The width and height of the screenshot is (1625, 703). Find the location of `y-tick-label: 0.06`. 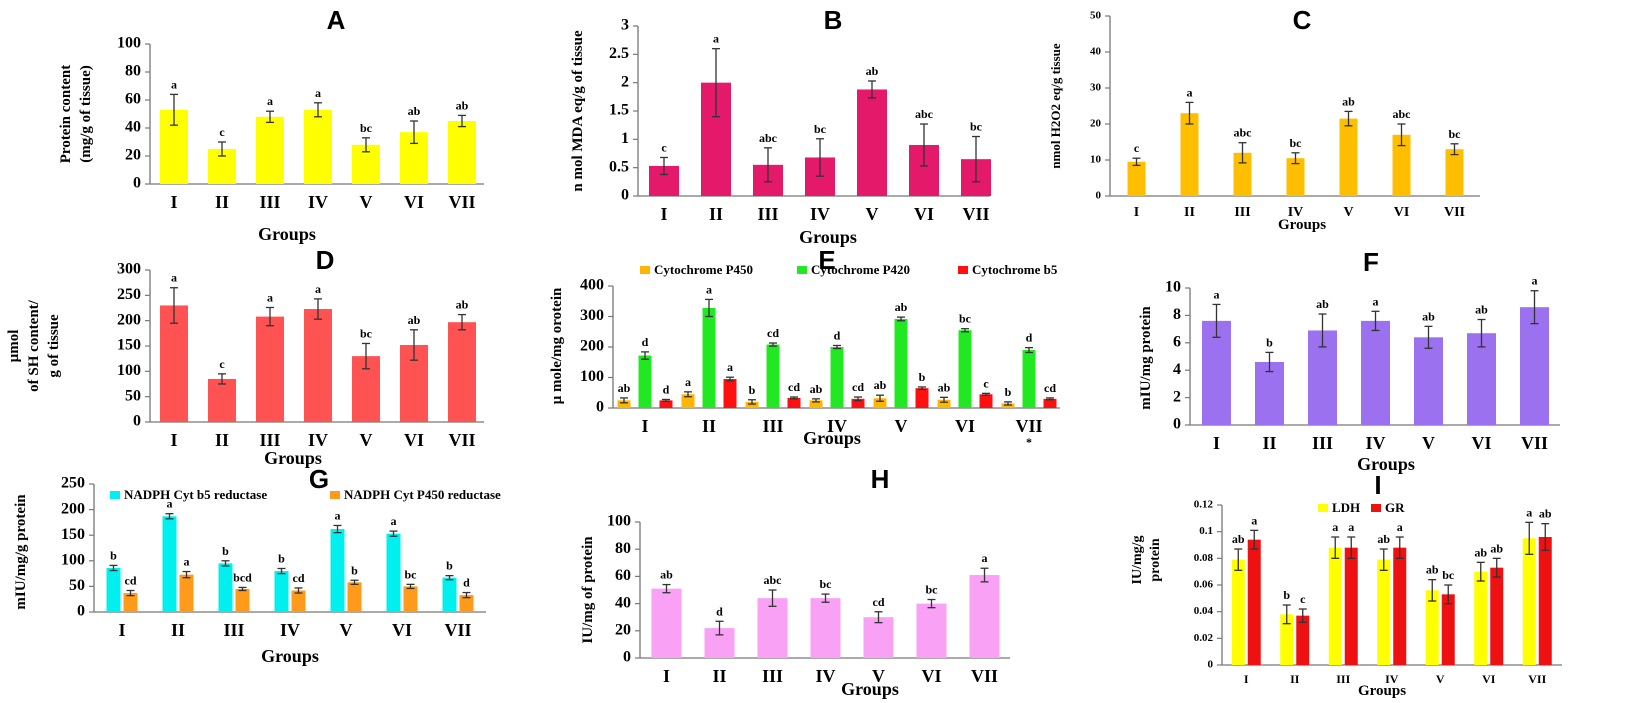

y-tick-label: 0.06 is located at coordinates (1204, 585).